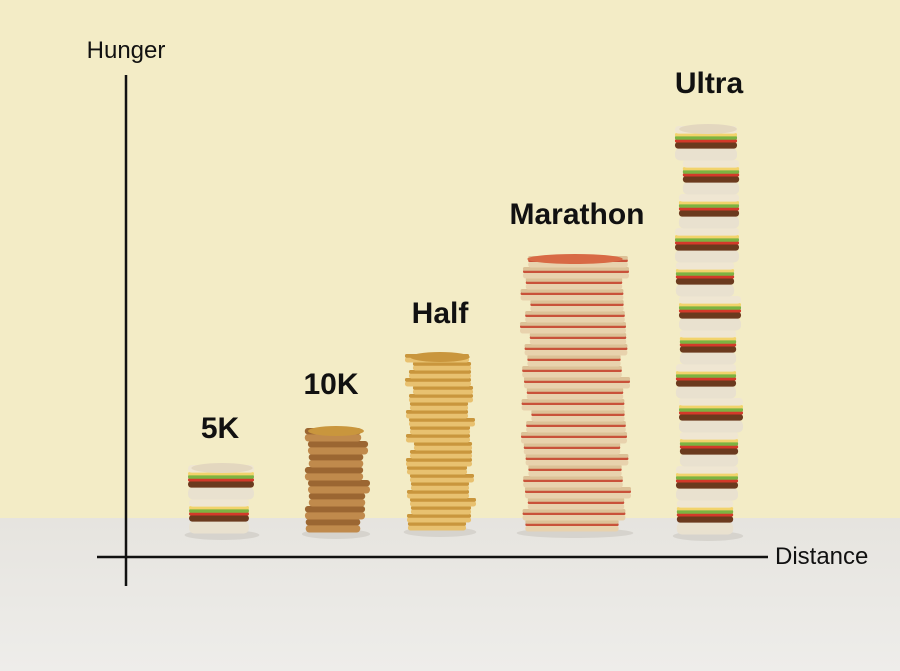 This screenshot has height=671, width=900. I want to click on column-label: Marathon, so click(577, 214).